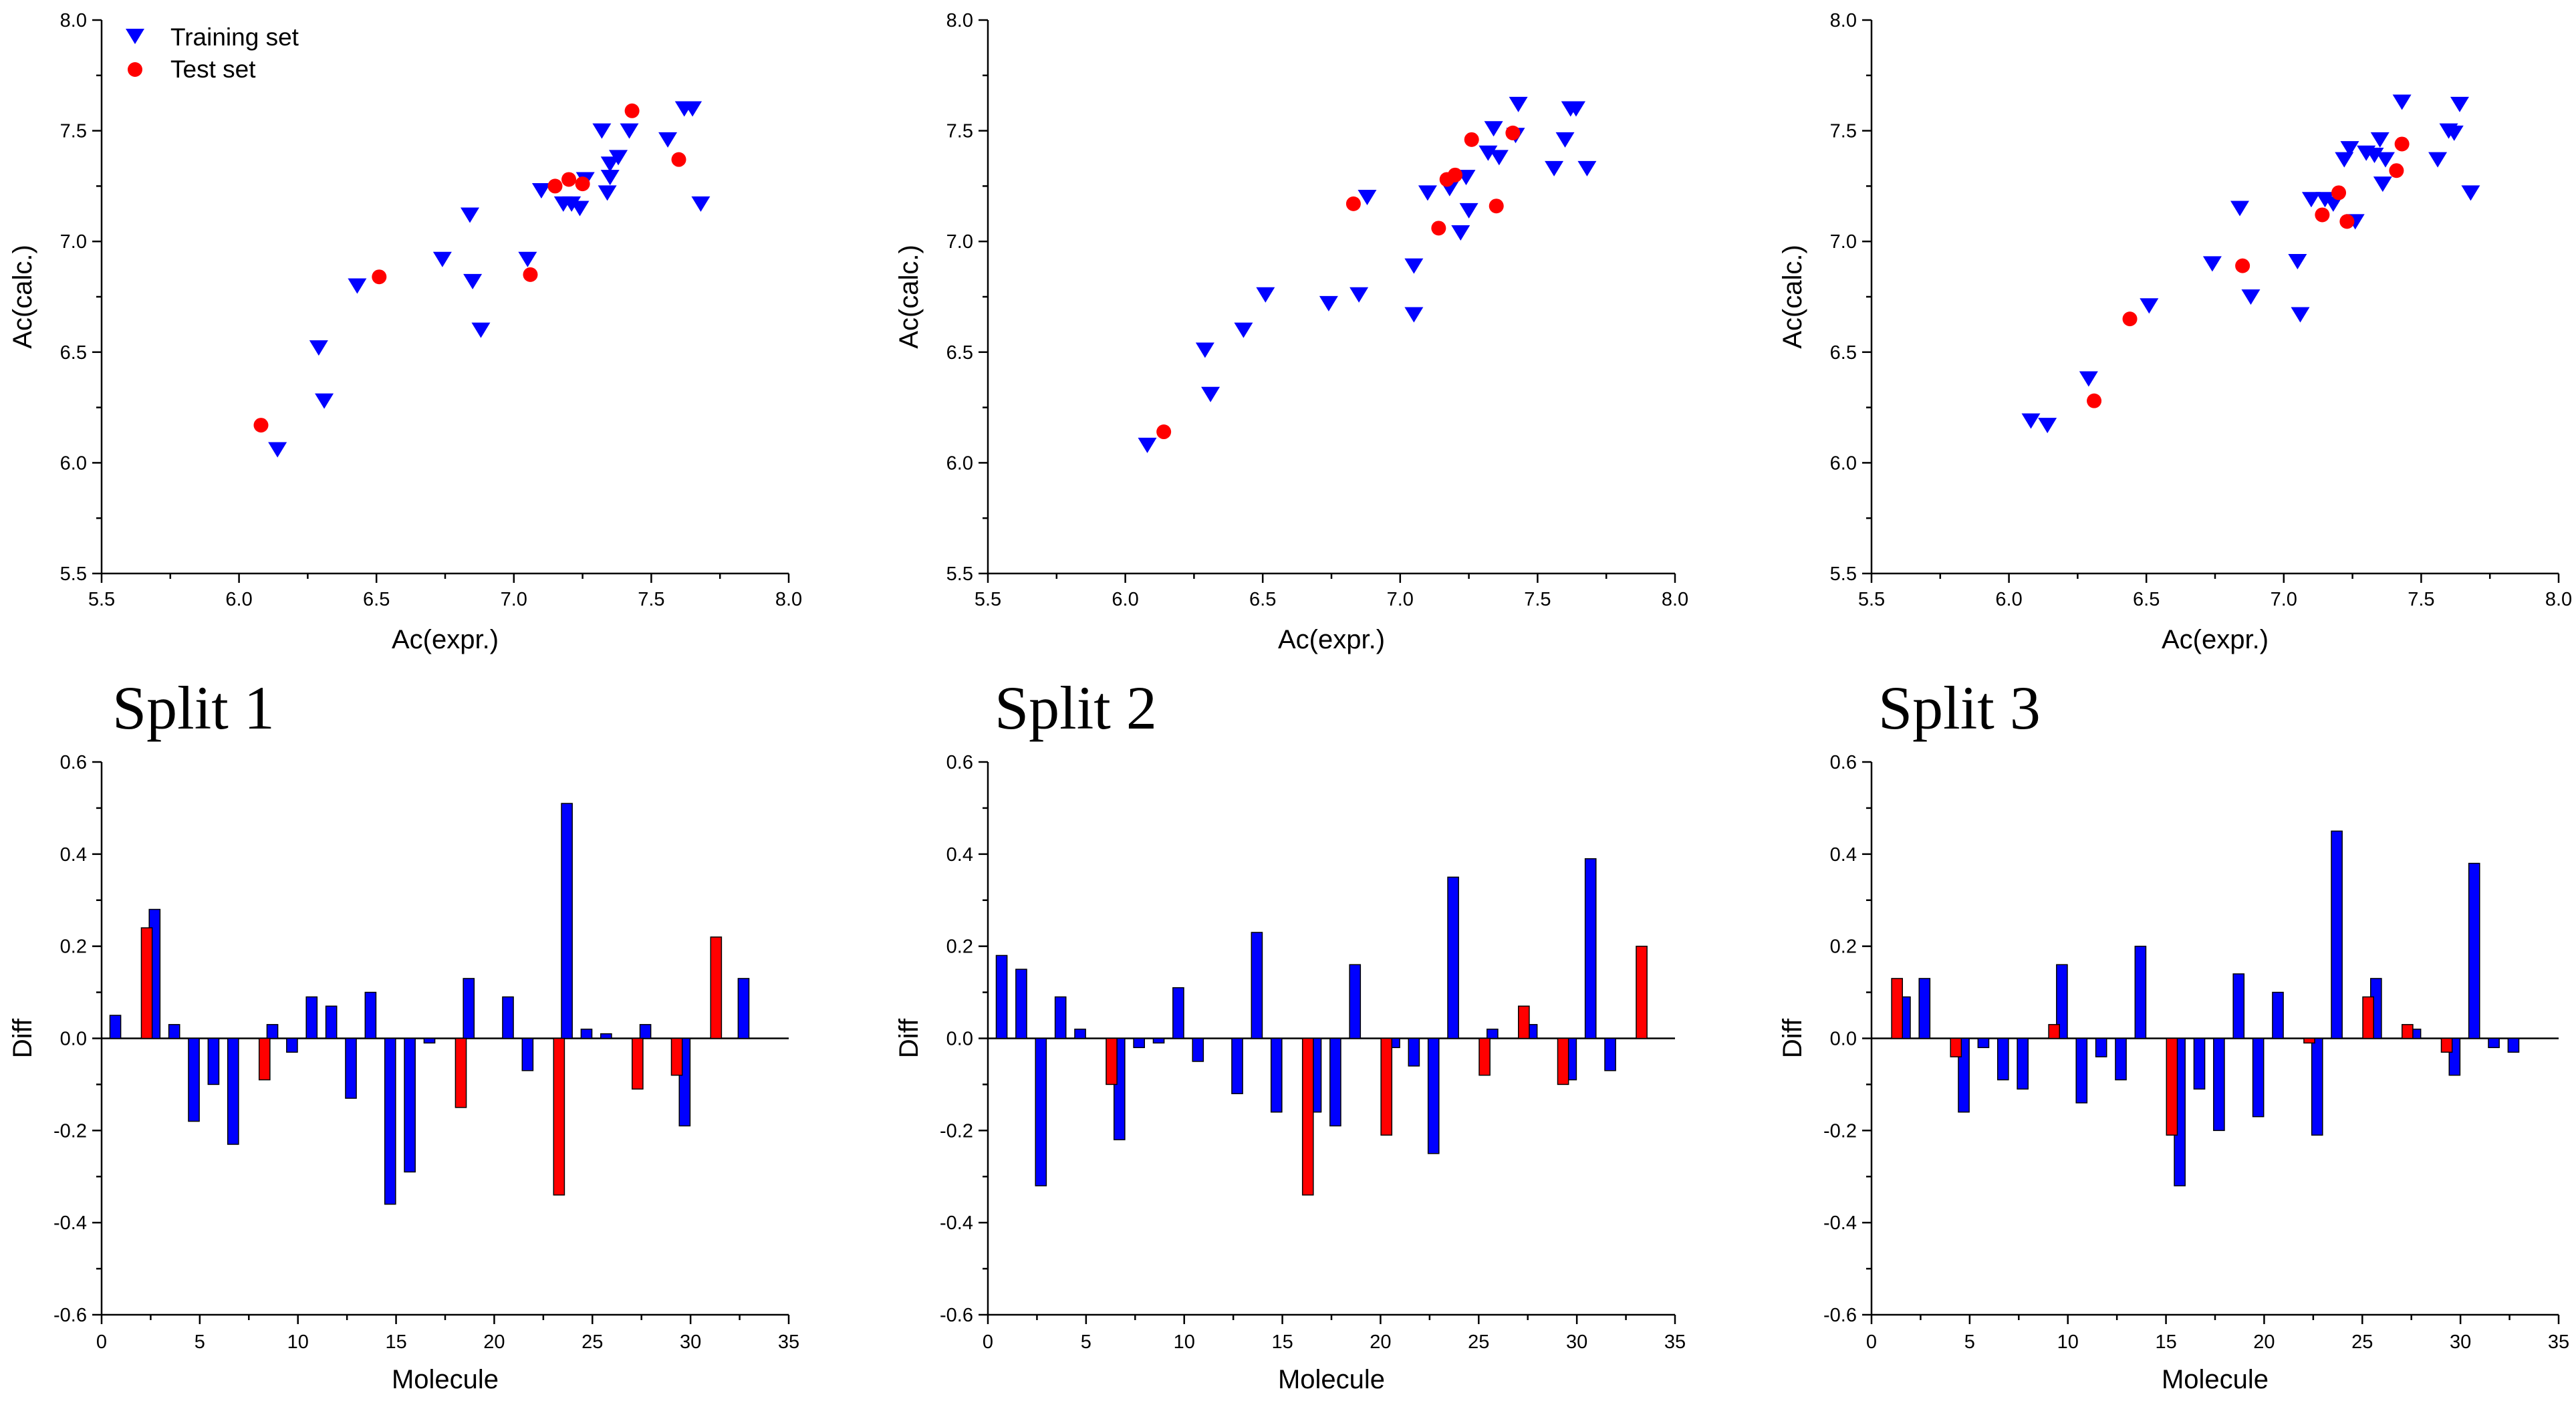 This screenshot has height=1409, width=2576. Describe the element at coordinates (1537, 599) in the screenshot. I see `x-tick-label: 7.5` at that location.